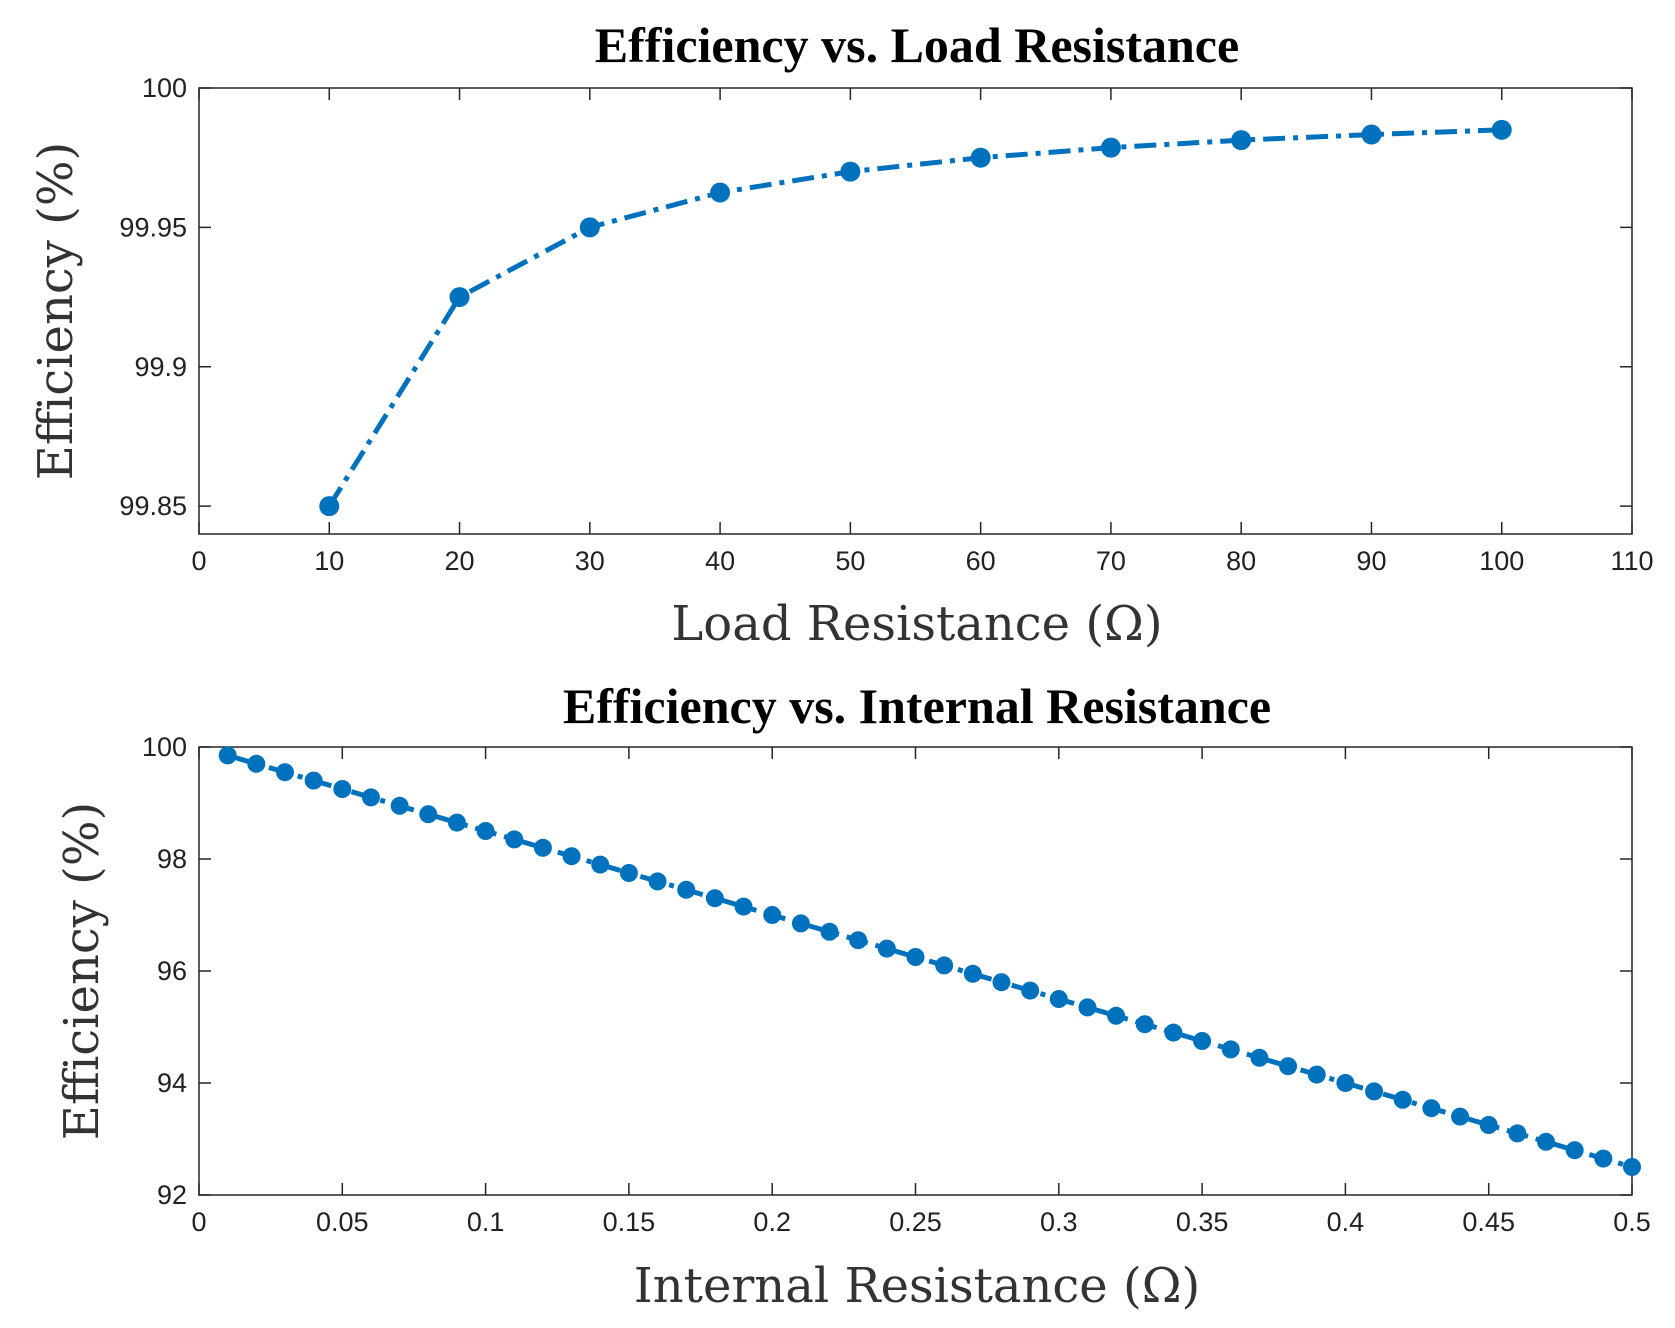 The width and height of the screenshot is (1675, 1328). Describe the element at coordinates (1631, 561) in the screenshot. I see `x-tick-label: 110` at that location.